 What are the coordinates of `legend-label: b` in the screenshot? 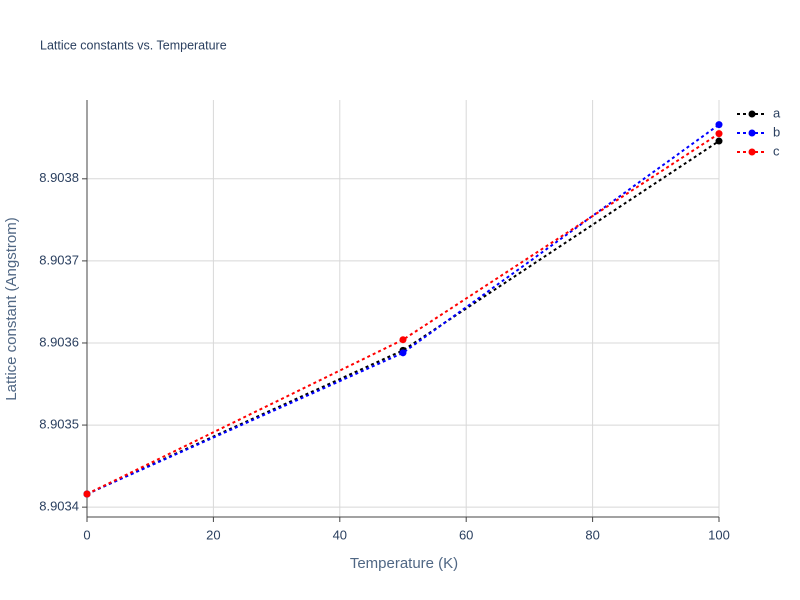 It's located at (776, 131).